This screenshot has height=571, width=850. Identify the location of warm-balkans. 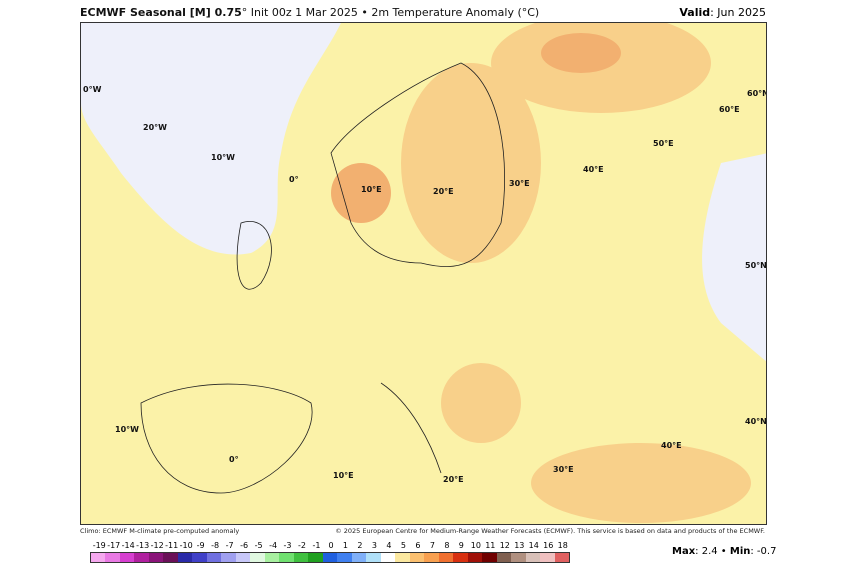
(481, 403).